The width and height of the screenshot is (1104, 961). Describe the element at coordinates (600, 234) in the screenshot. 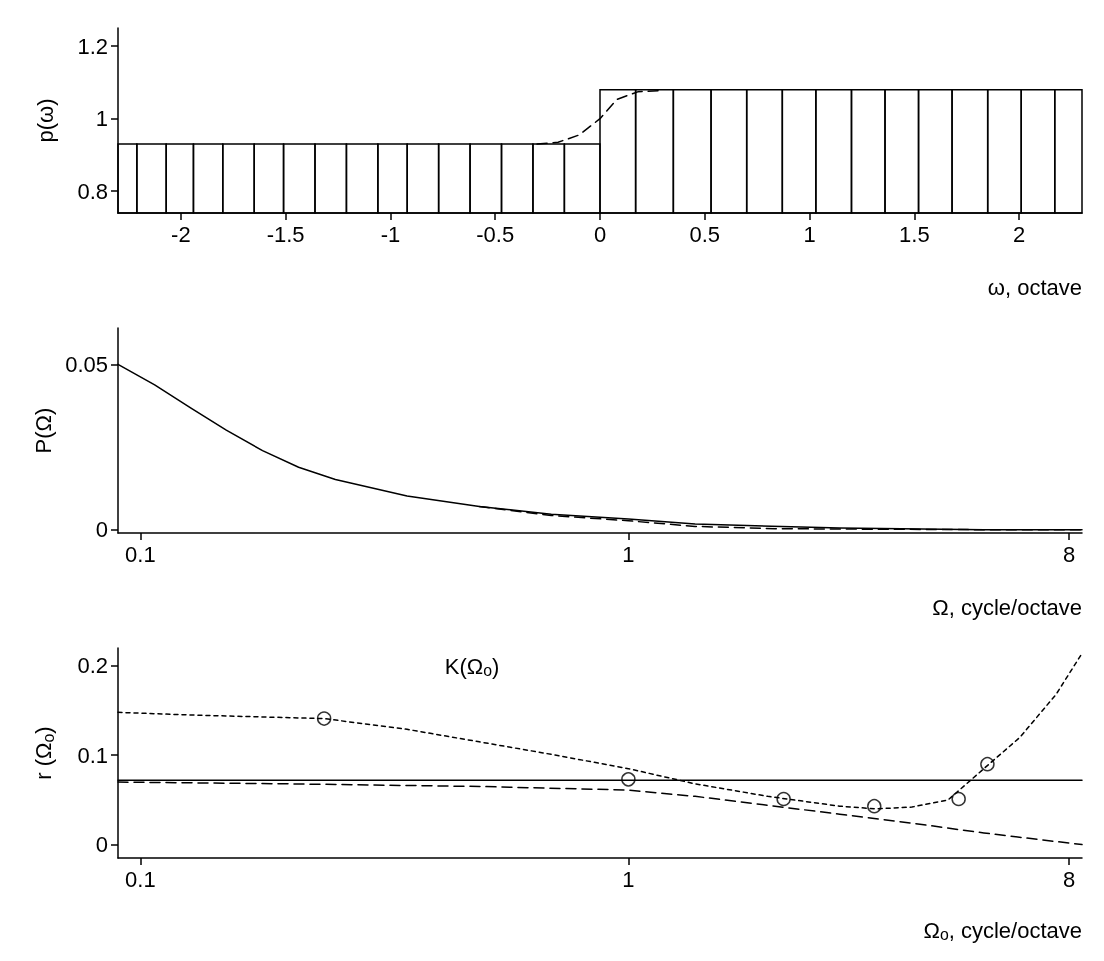

I see `x-tick-label: 0` at that location.